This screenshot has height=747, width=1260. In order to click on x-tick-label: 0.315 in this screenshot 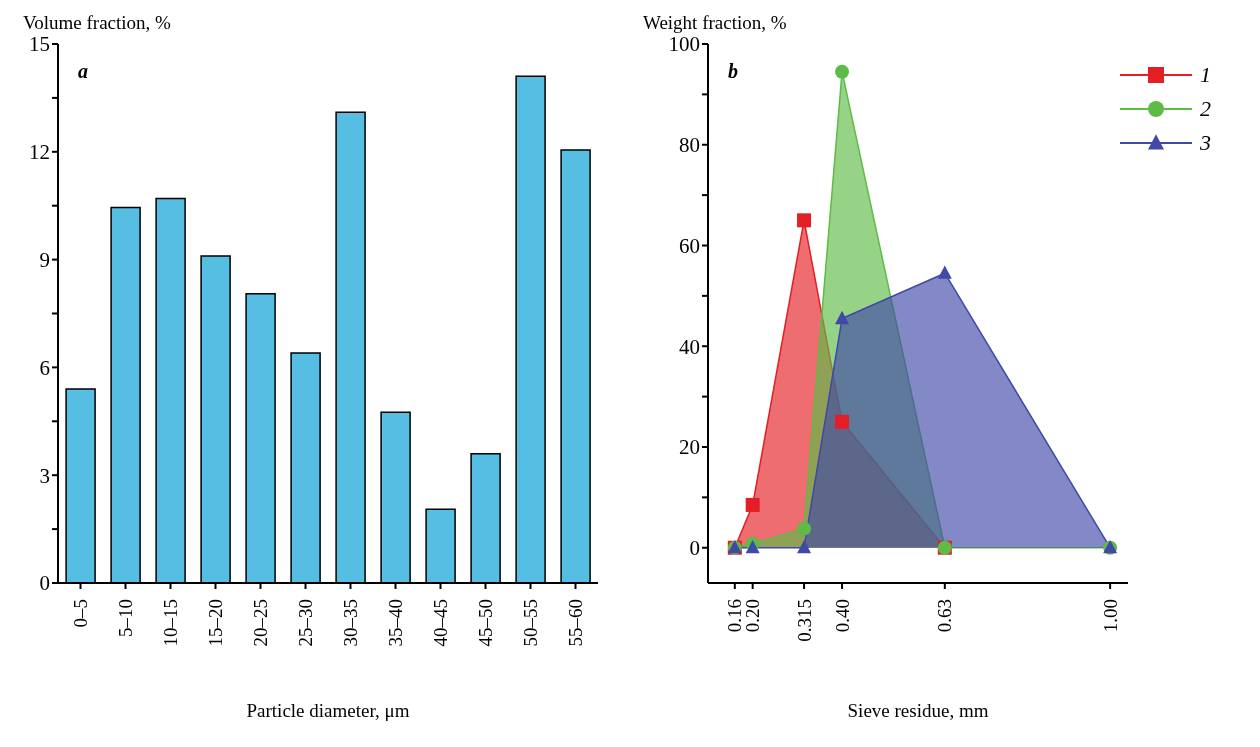, I will do `click(804, 620)`.